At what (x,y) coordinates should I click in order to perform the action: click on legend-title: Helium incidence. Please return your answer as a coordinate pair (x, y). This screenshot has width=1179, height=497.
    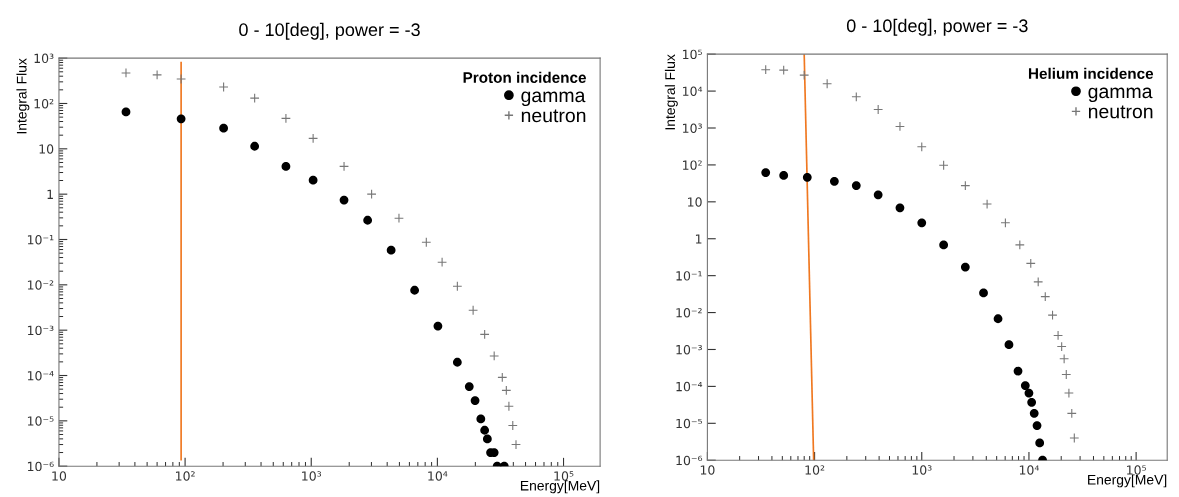
    Looking at the image, I should click on (1091, 73).